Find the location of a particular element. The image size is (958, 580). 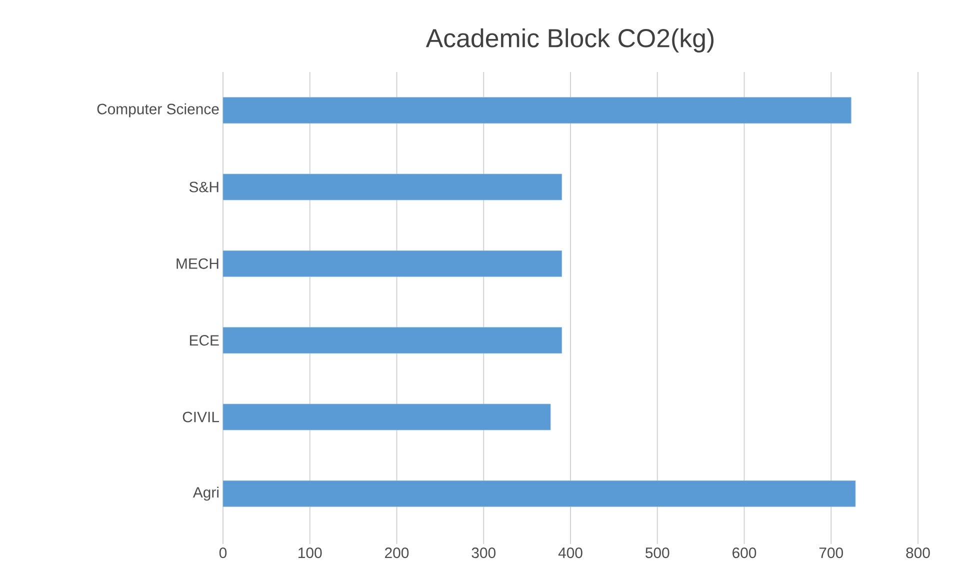

y-tick-label: Agri is located at coordinates (205, 493).